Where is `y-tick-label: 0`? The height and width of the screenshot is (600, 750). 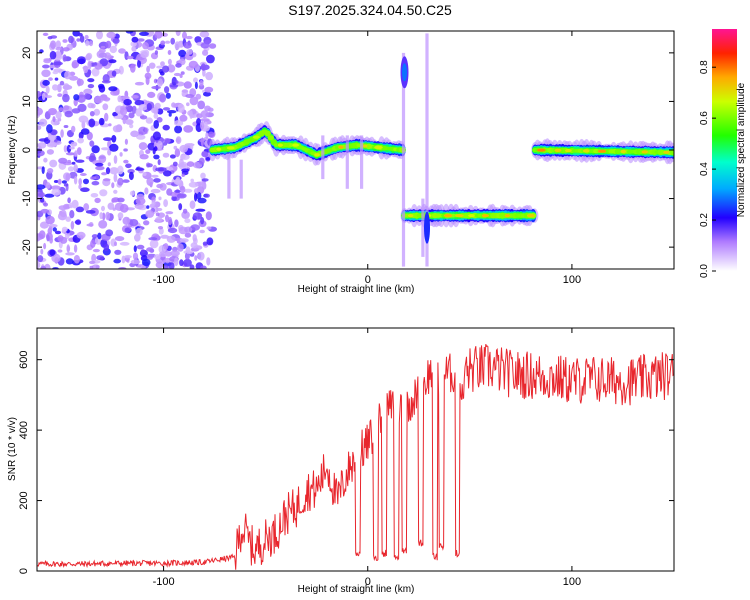
y-tick-label: 0 is located at coordinates (27, 150).